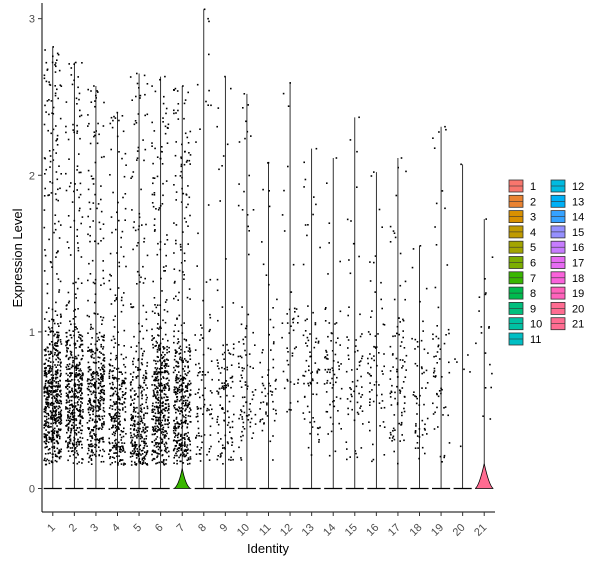  What do you see at coordinates (401, 158) in the screenshot?
I see `data-point-max` at bounding box center [401, 158].